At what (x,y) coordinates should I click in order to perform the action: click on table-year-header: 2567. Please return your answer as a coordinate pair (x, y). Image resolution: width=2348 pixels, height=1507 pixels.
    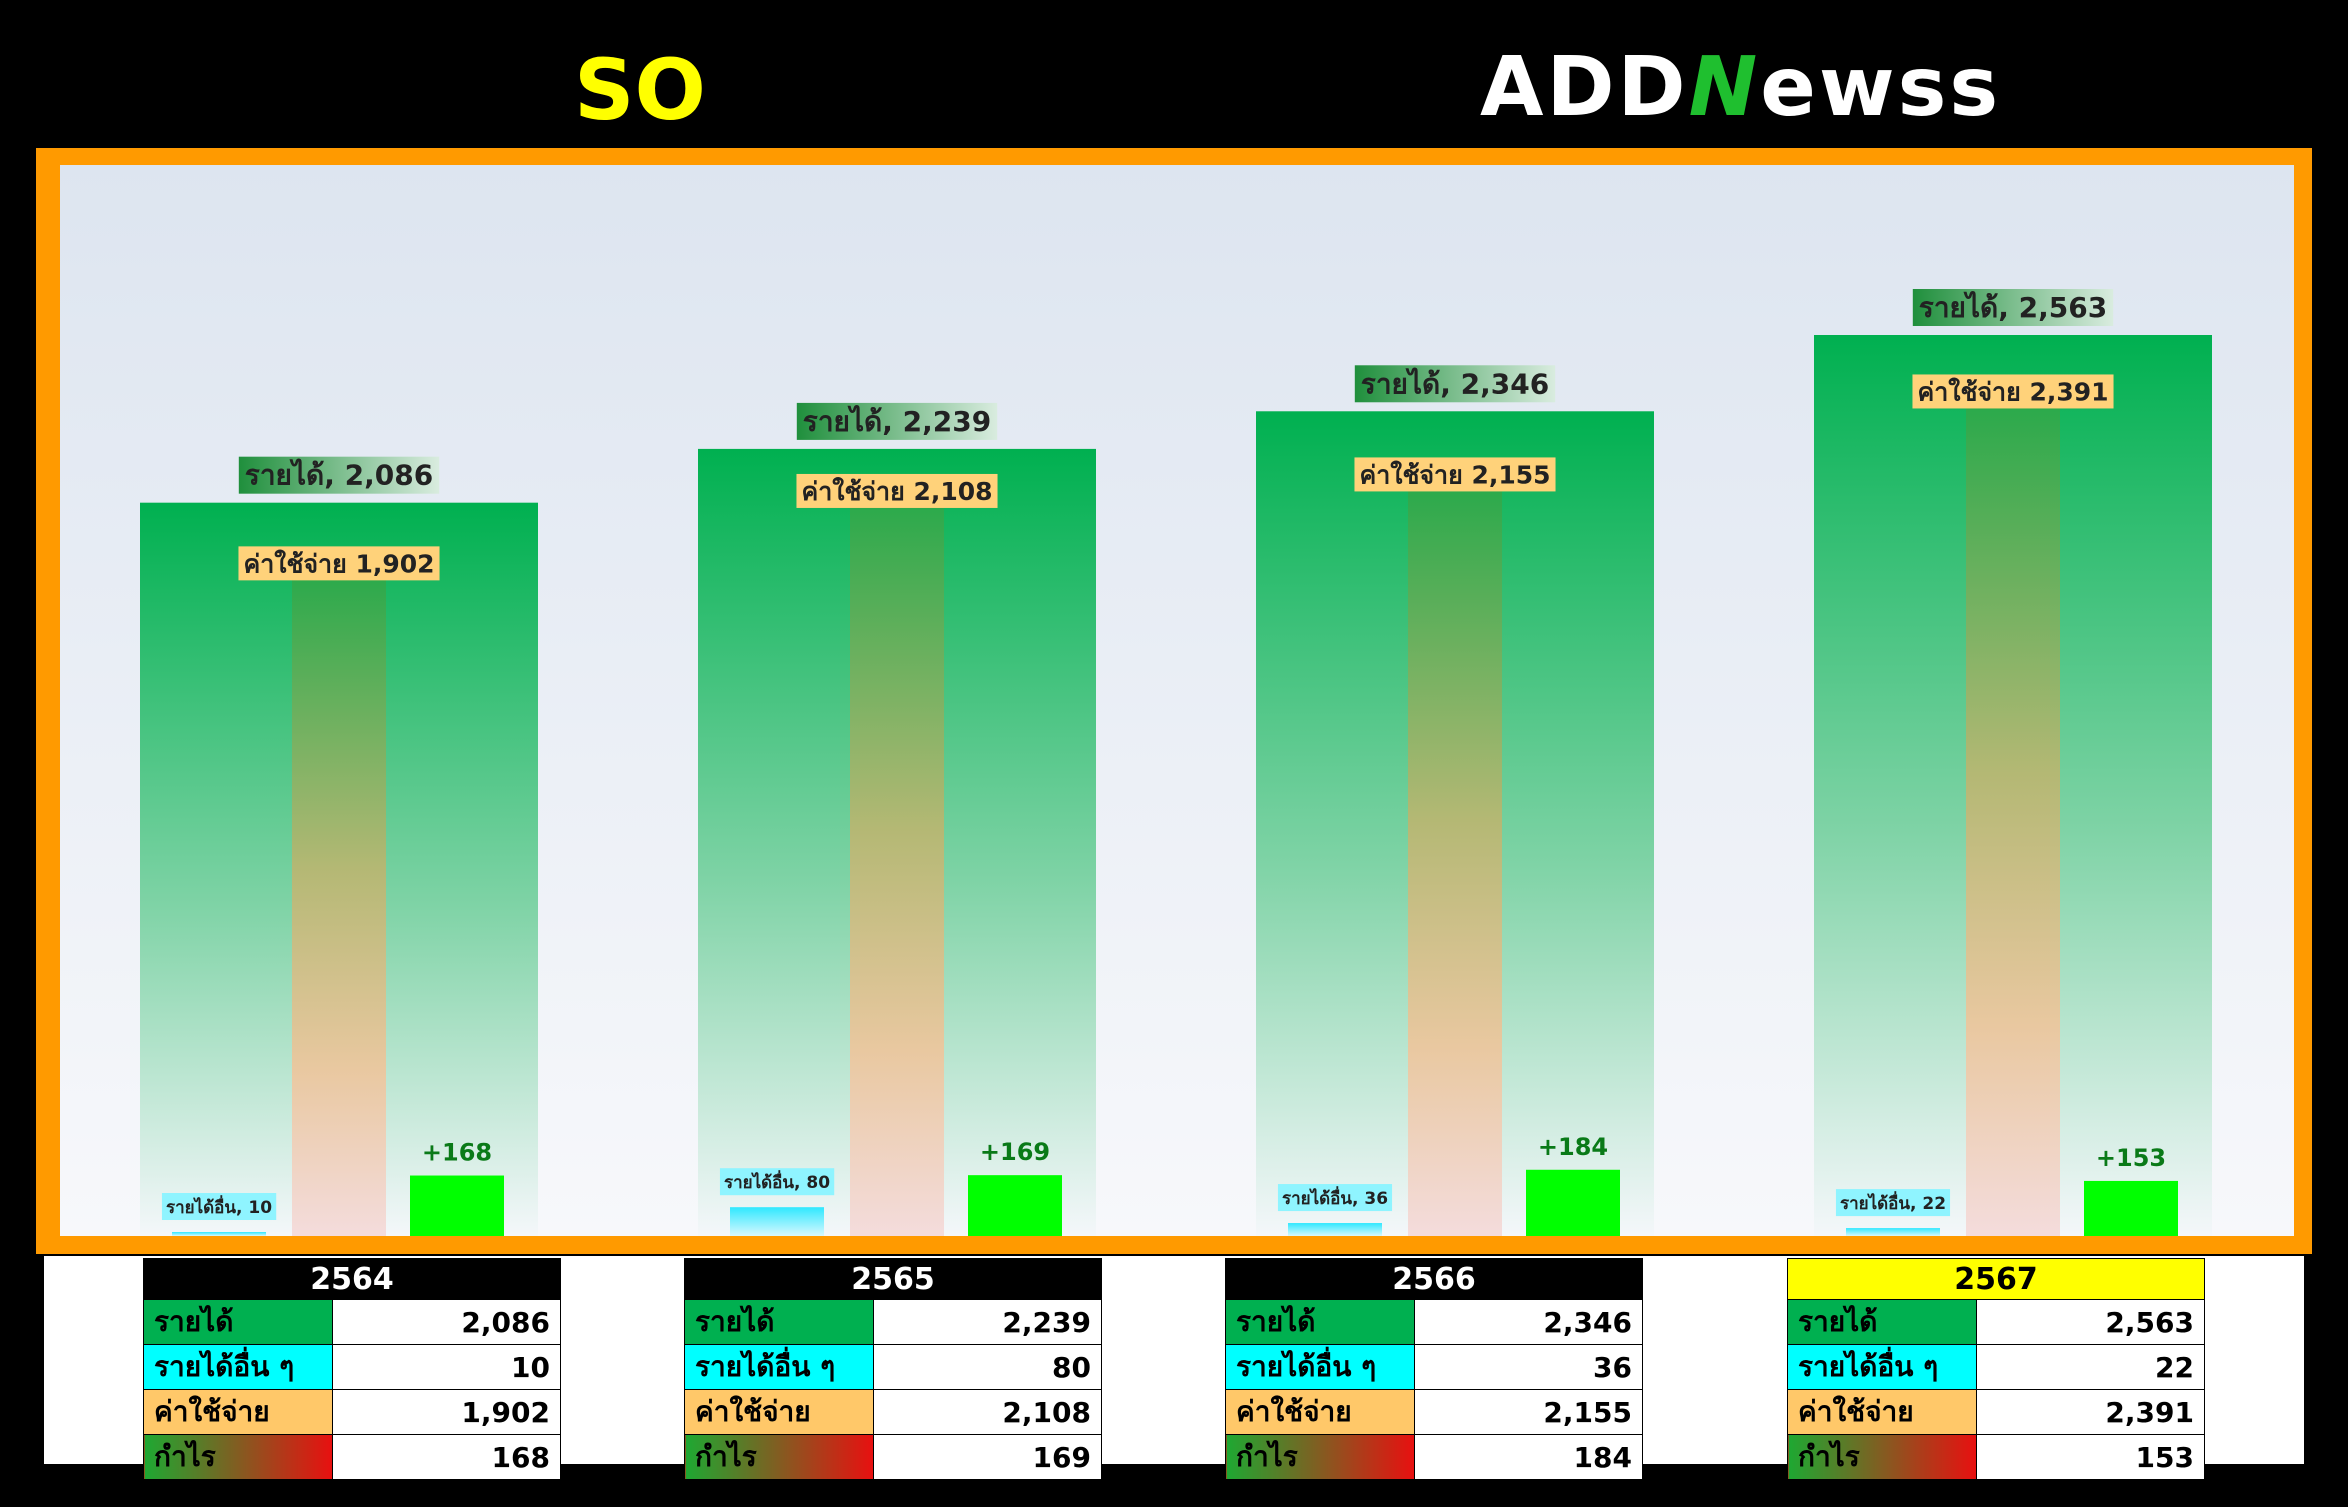
    Looking at the image, I should click on (1996, 1279).